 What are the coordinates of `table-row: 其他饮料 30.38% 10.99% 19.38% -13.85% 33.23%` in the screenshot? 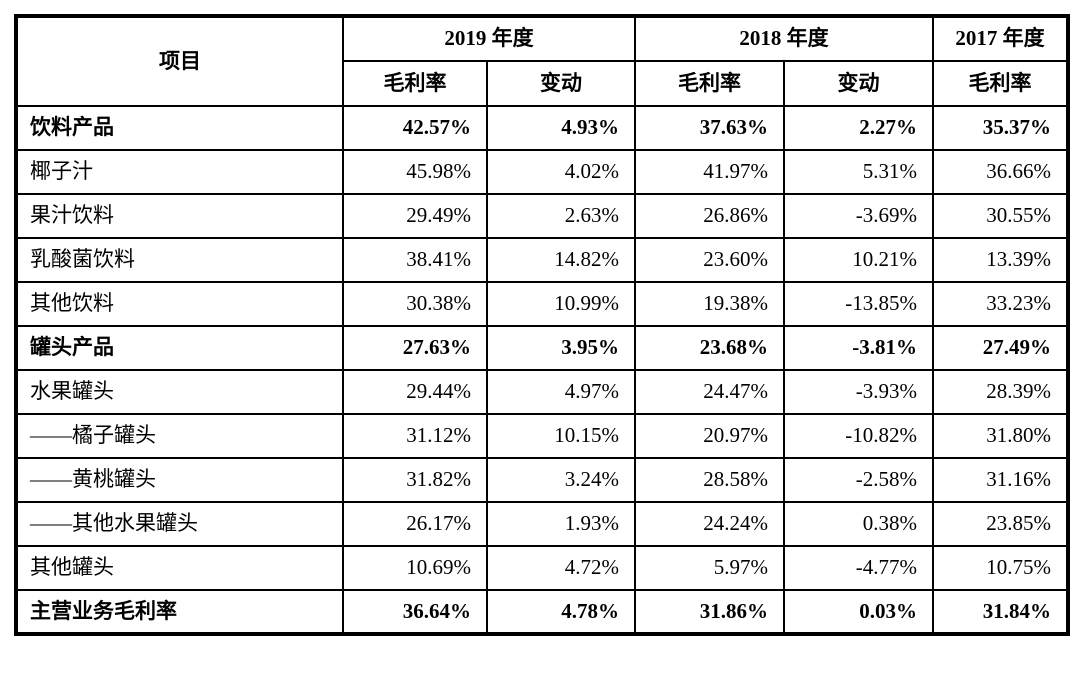 It's located at (542, 304).